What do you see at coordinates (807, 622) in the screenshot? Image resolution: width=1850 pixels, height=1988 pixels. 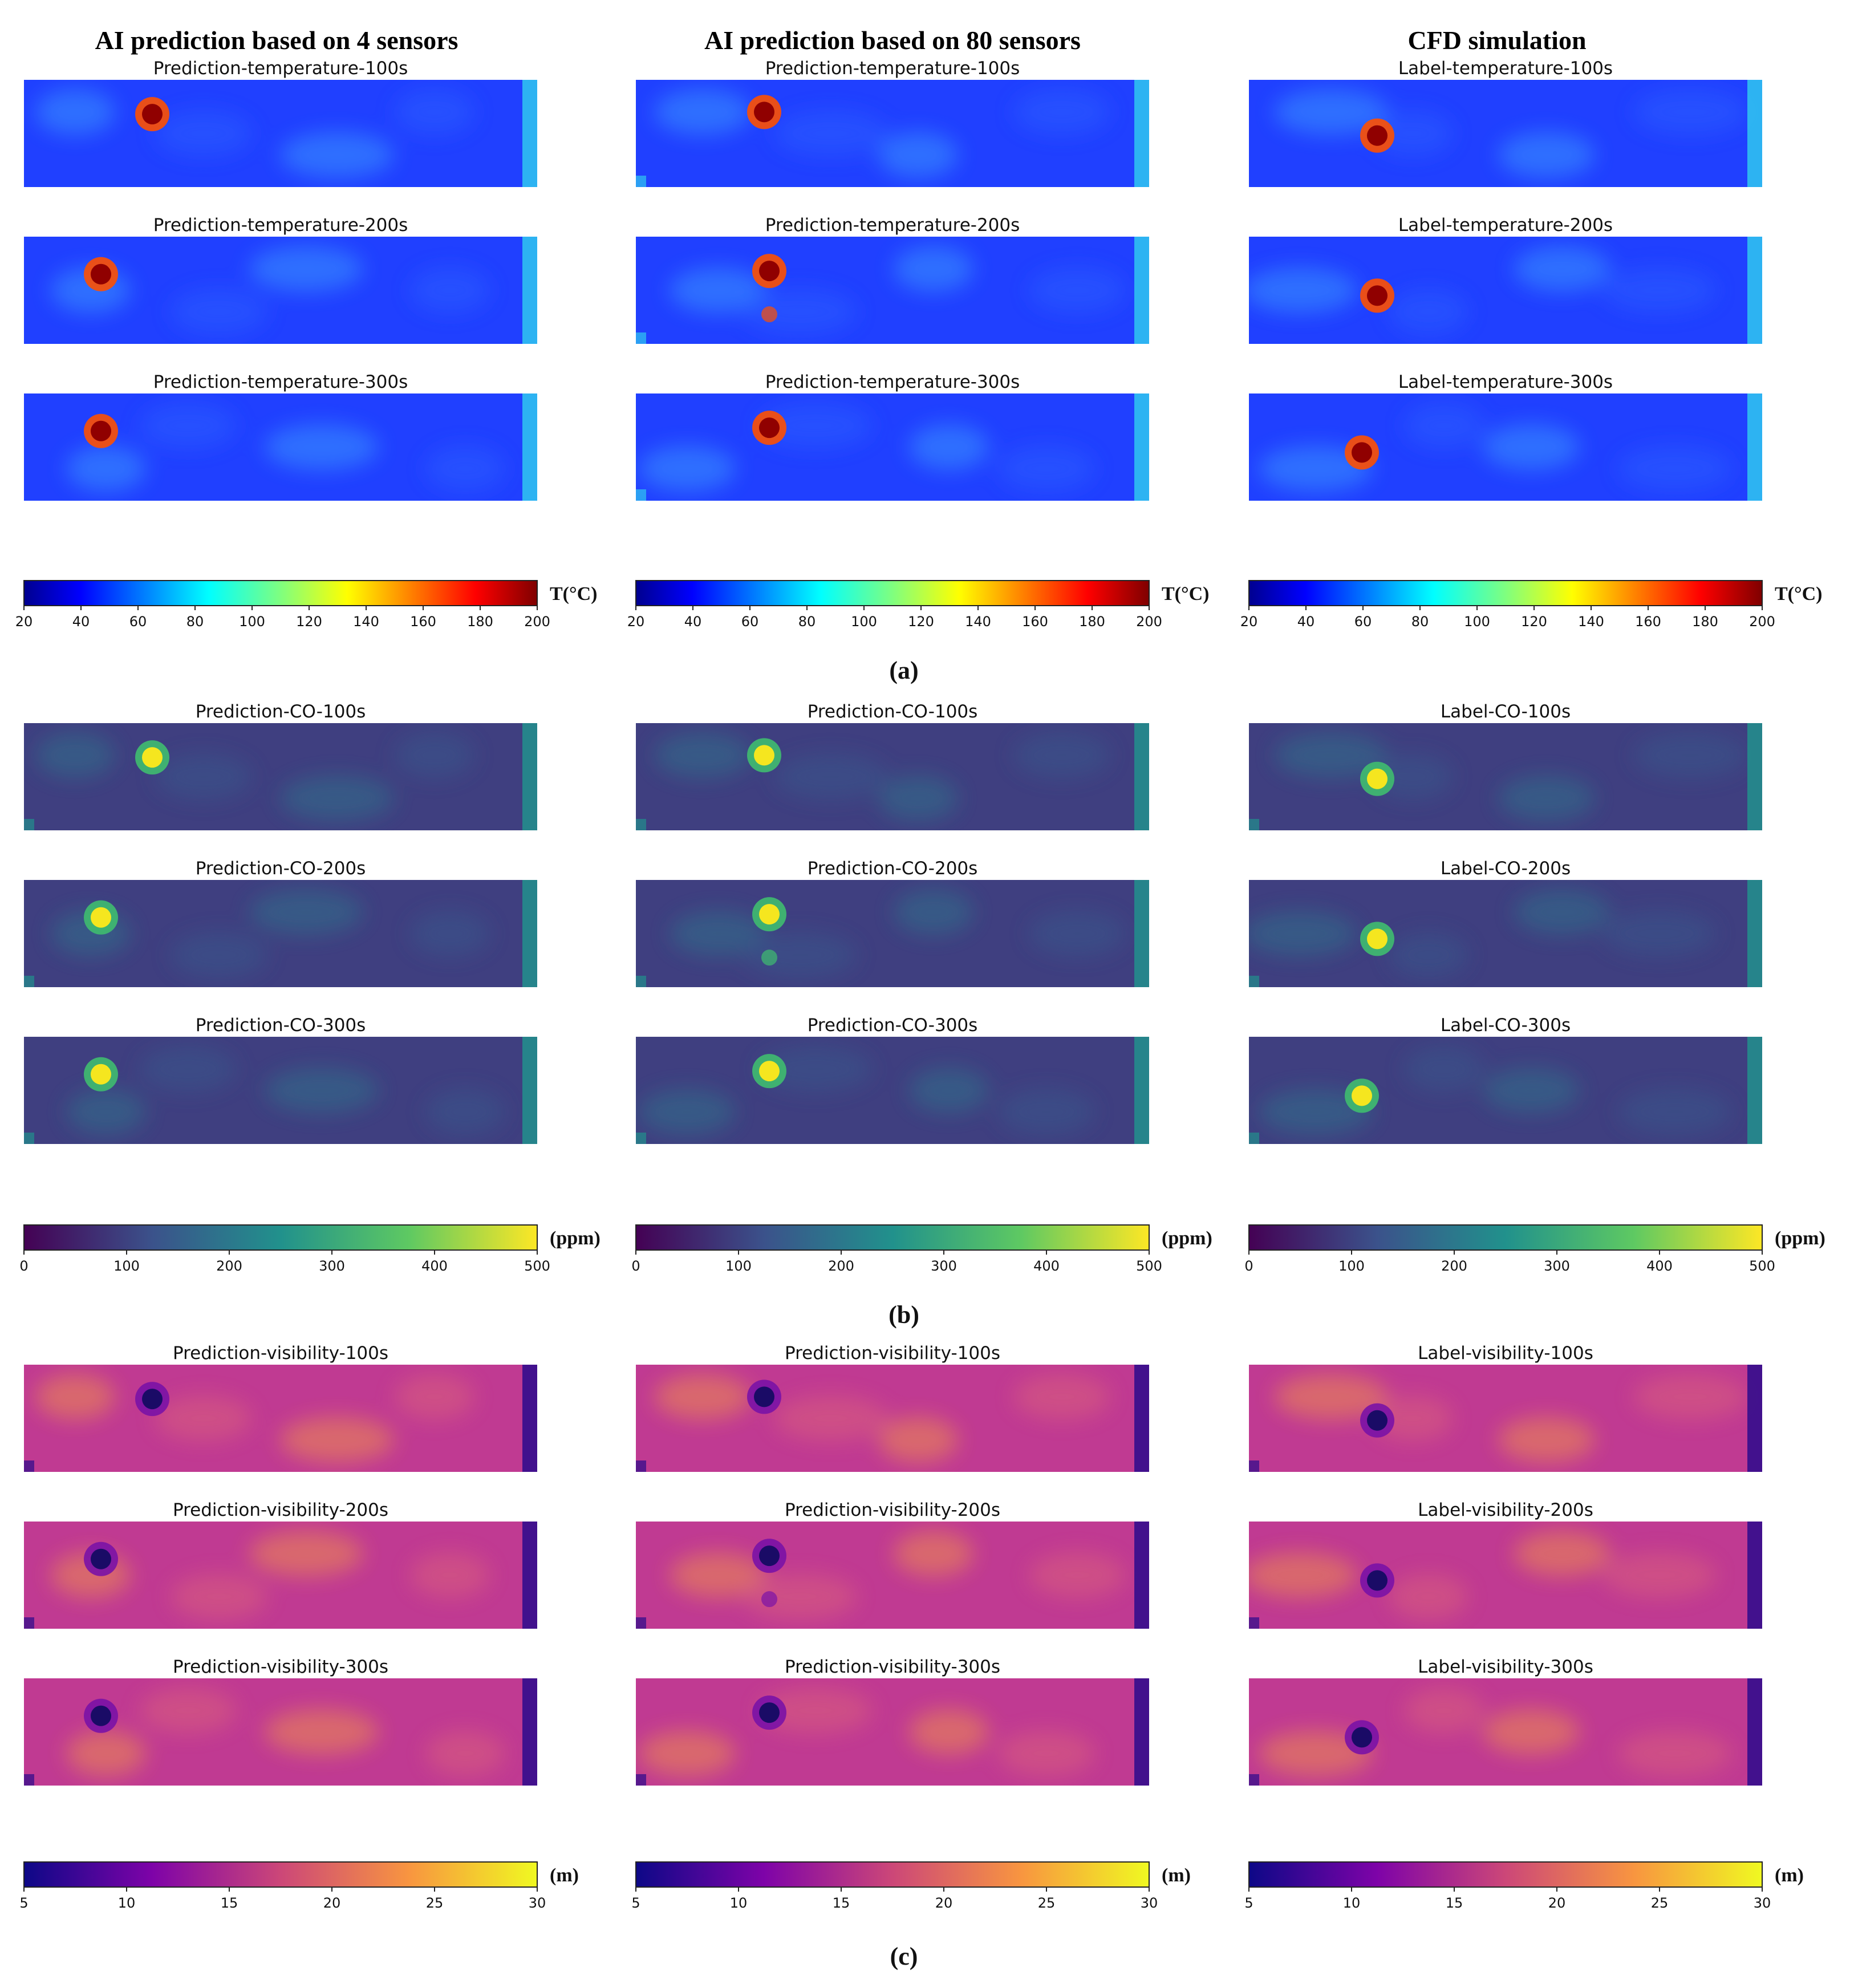 I see `colorbar-tick-label: 80` at bounding box center [807, 622].